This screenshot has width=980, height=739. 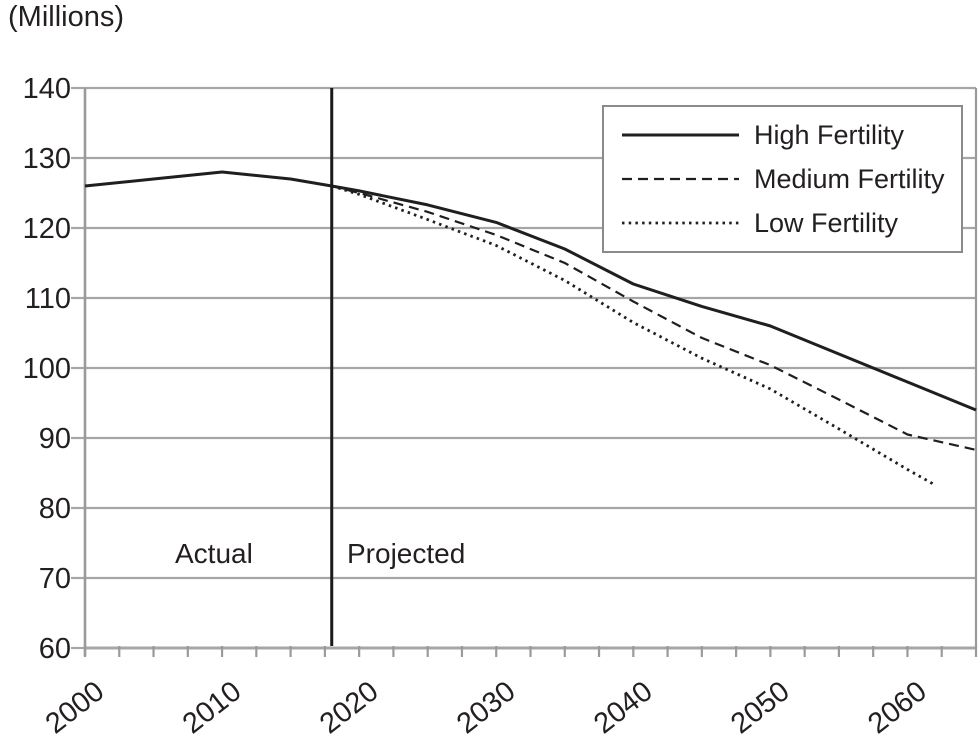 I want to click on legend-label-high-fertility: High Fertility, so click(x=829, y=134).